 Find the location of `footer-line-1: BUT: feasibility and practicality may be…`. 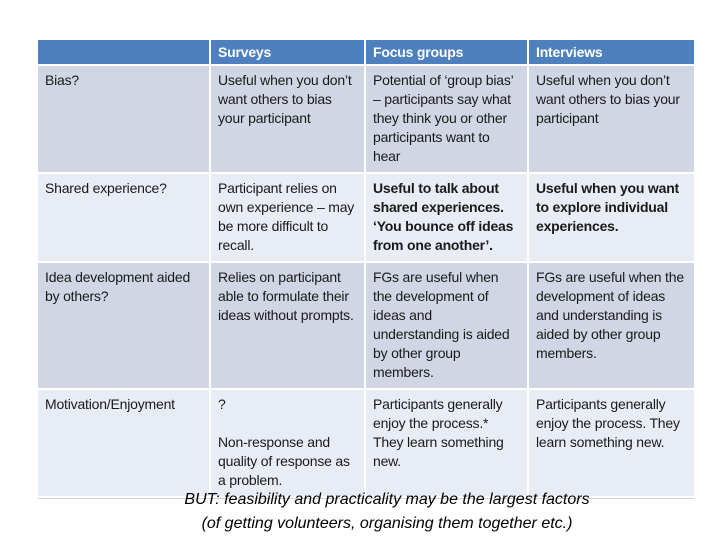

footer-line-1: BUT: feasibility and practicality may be… is located at coordinates (387, 499).